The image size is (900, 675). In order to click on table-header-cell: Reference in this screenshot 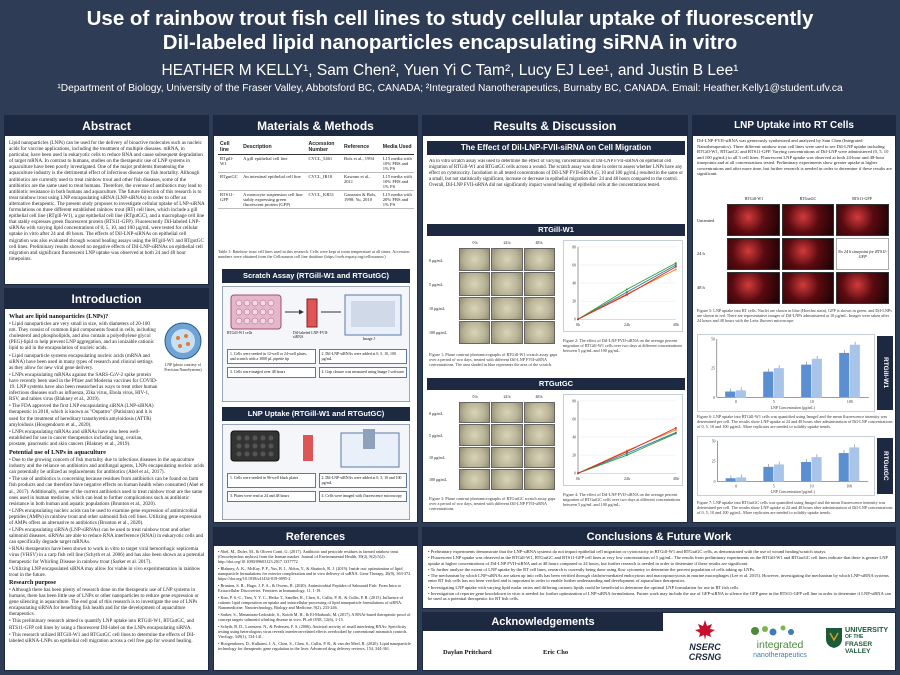, I will do `click(361, 147)`.